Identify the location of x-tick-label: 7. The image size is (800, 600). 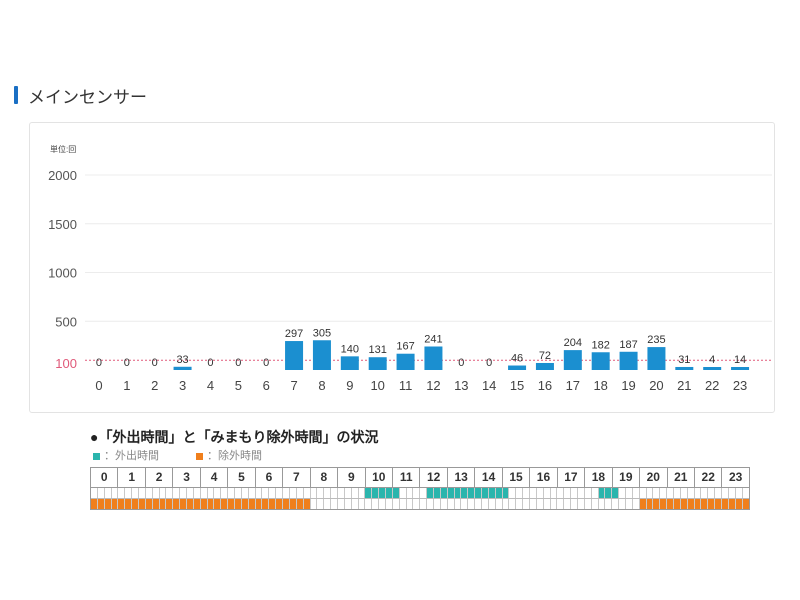
(293, 385).